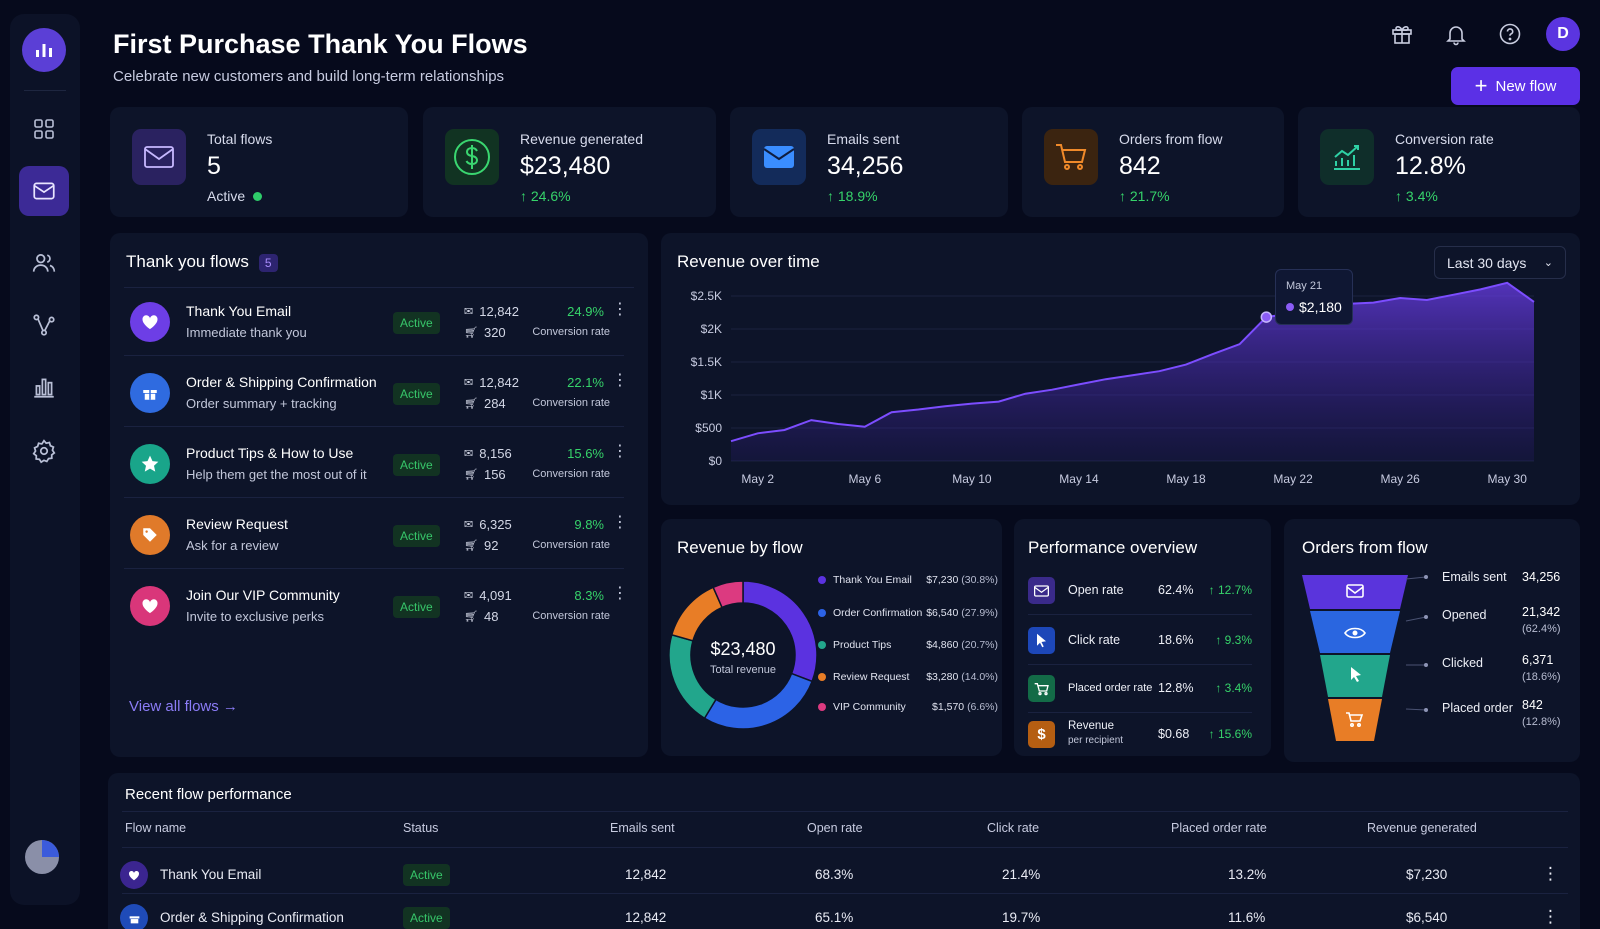 Image resolution: width=1600 pixels, height=929 pixels. I want to click on emails-metric: ✉ 12,842, so click(491, 382).